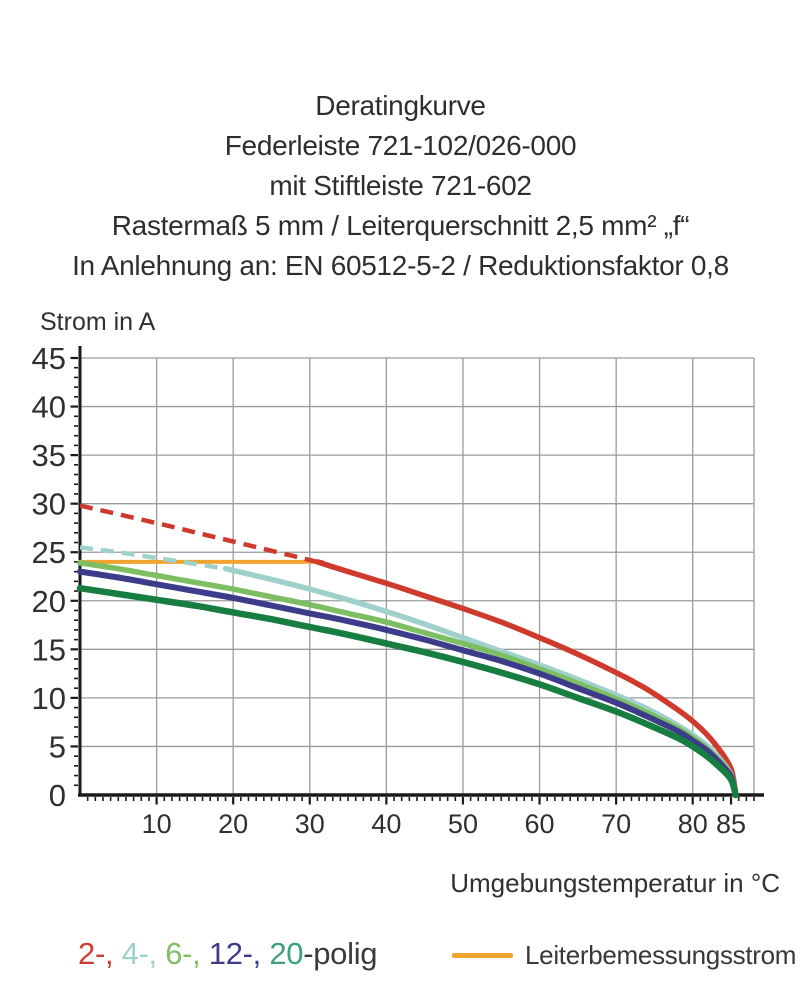 The image size is (801, 1000). What do you see at coordinates (400, 145) in the screenshot?
I see `title-line-2: Federleiste 721-102/026-000` at bounding box center [400, 145].